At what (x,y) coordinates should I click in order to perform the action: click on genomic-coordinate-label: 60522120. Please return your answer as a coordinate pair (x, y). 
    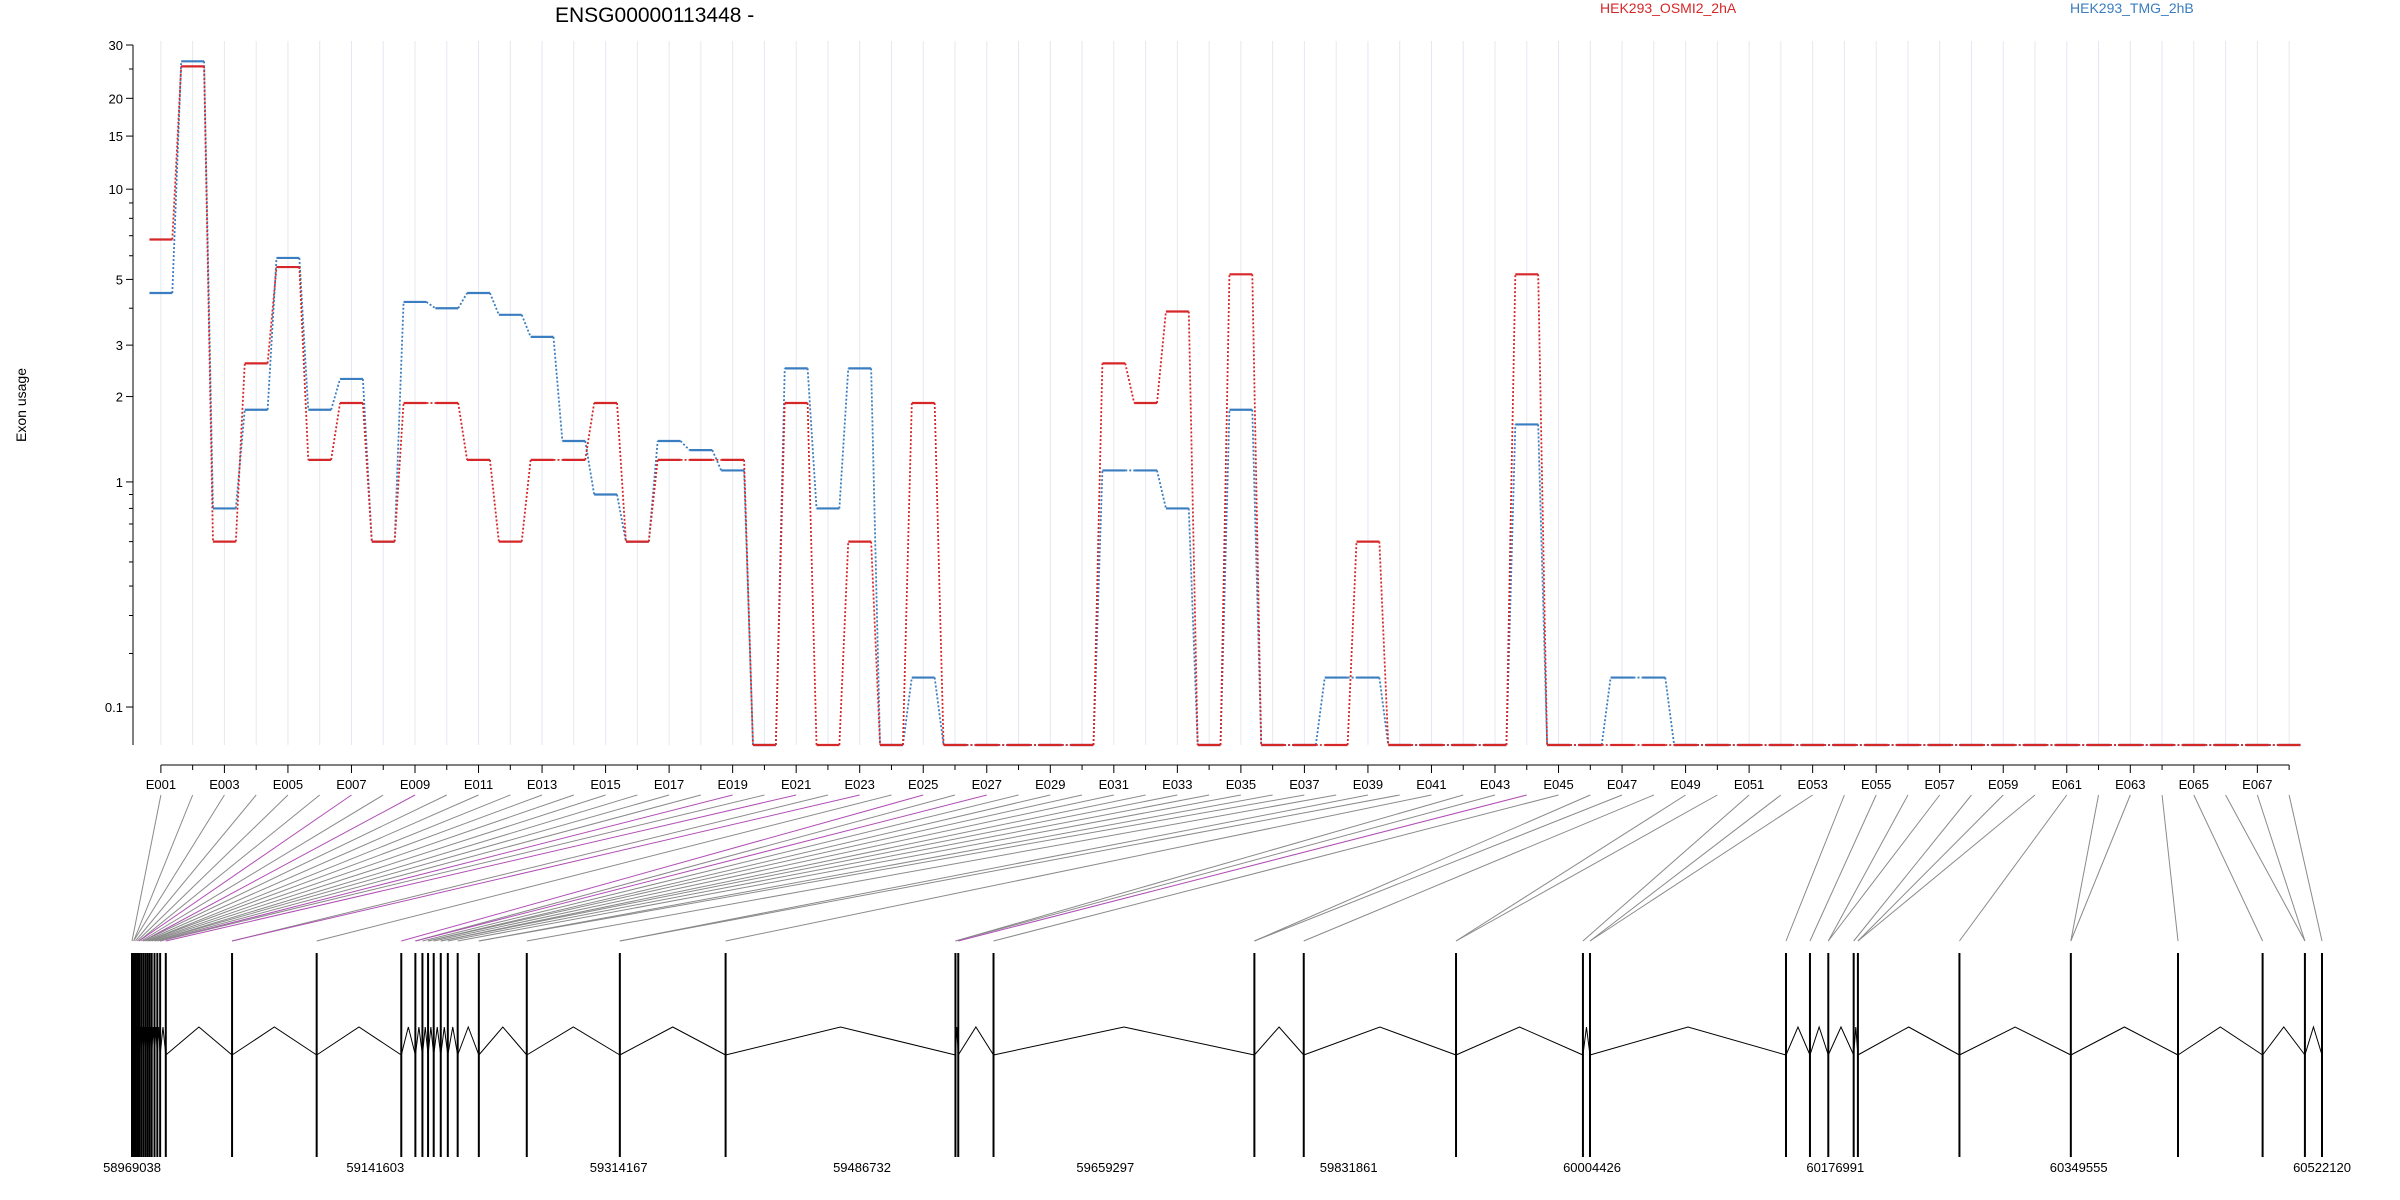
    Looking at the image, I should click on (2322, 1167).